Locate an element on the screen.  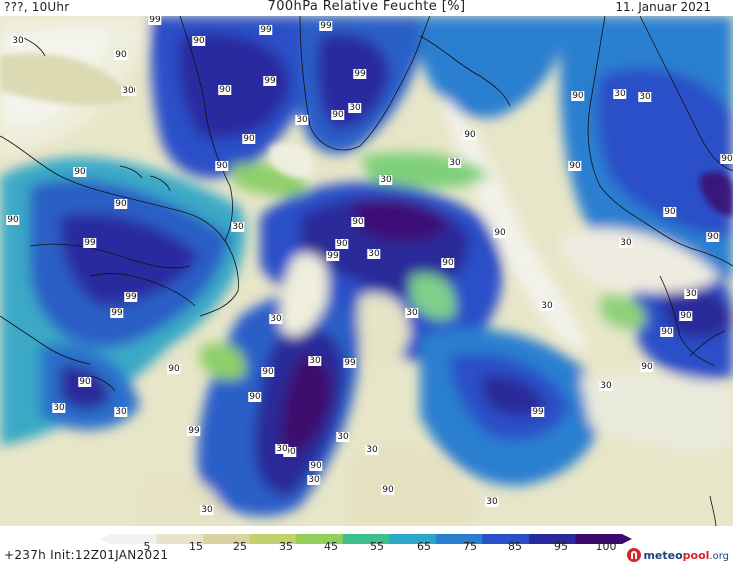
colorbar-arrow-right is located at coordinates (627, 539).